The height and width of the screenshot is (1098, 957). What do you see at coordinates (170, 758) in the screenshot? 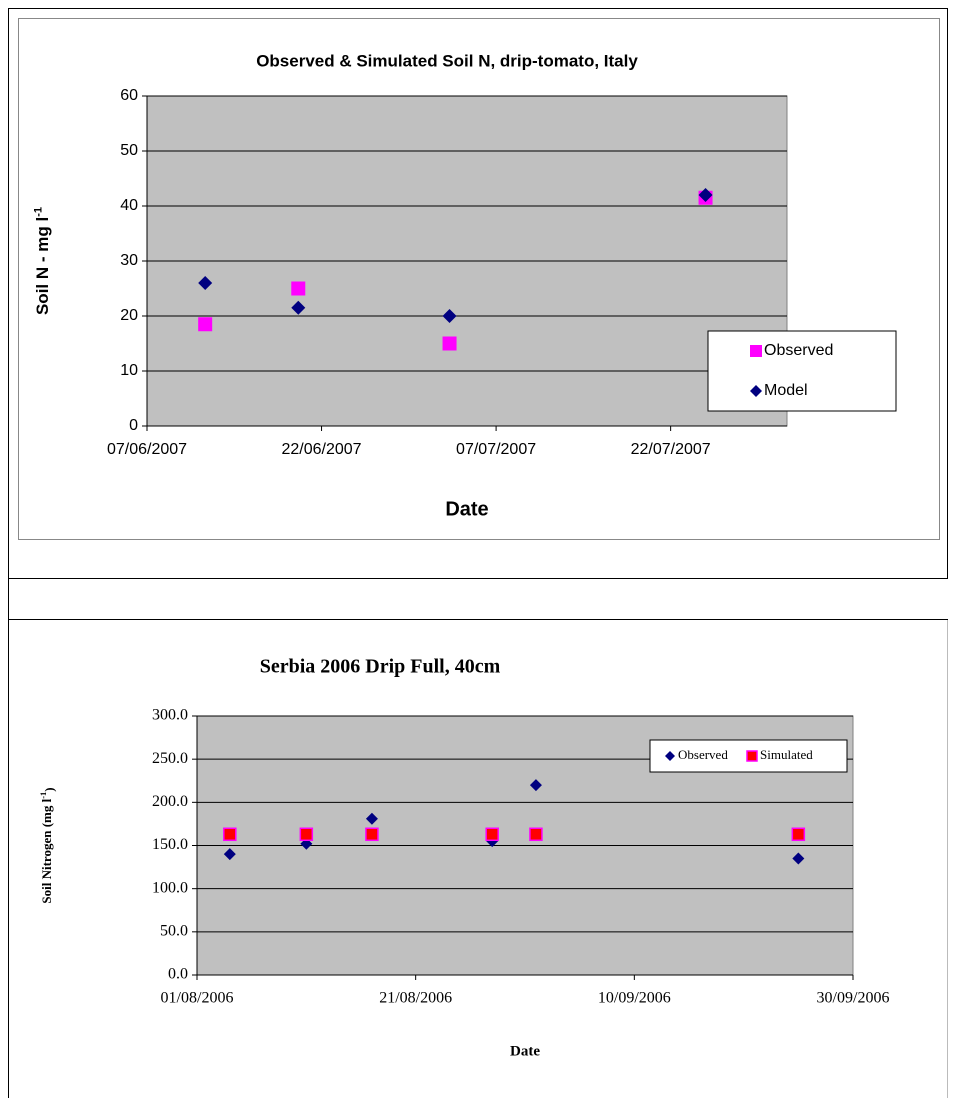
I see `y-tick-label: 250.0` at bounding box center [170, 758].